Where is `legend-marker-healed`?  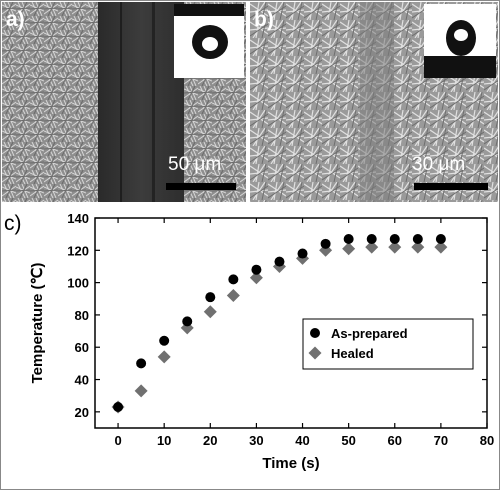 legend-marker-healed is located at coordinates (315, 353).